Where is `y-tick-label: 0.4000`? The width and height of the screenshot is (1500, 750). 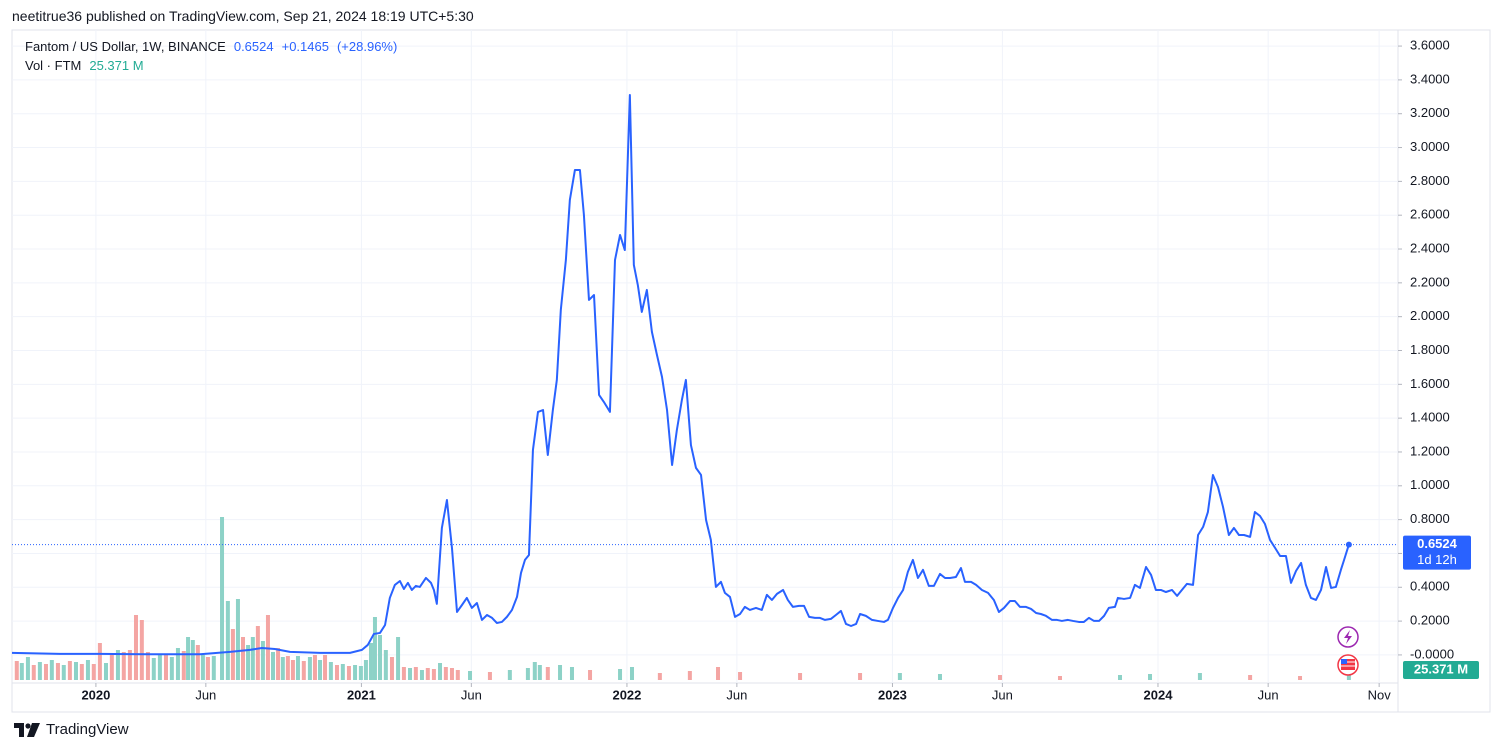 y-tick-label: 0.4000 is located at coordinates (1430, 586).